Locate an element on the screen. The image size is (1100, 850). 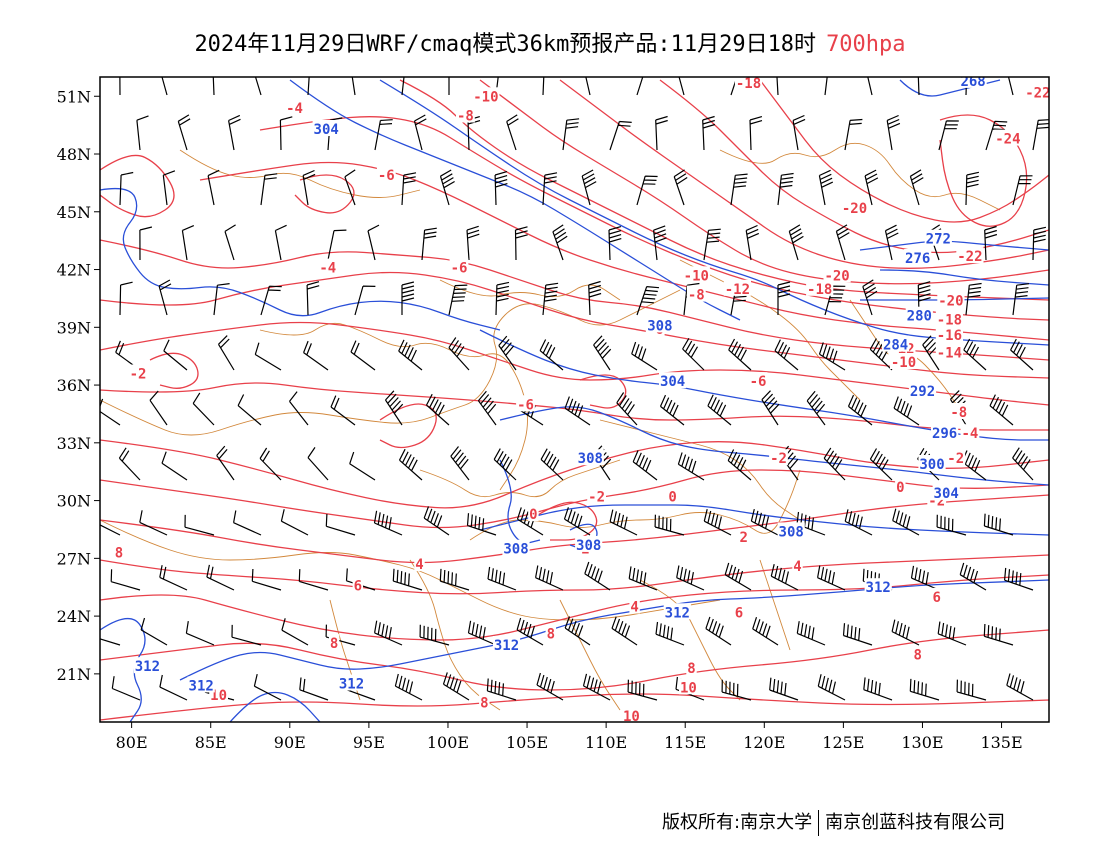
lon-tick-label: 120E is located at coordinates (764, 742).